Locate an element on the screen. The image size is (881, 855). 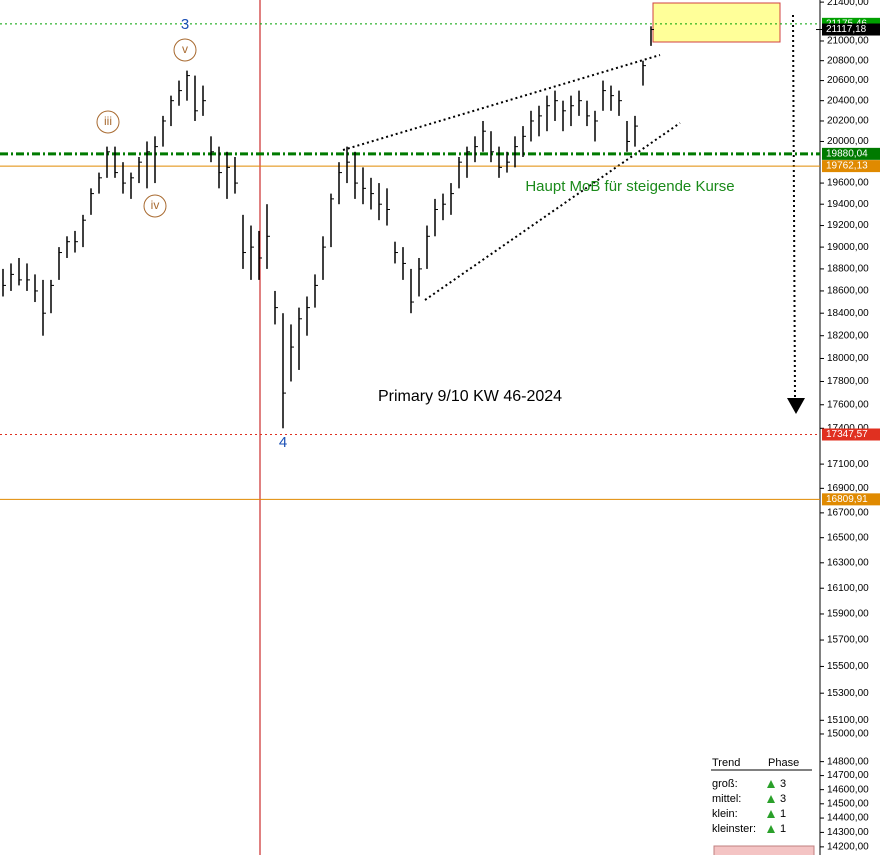
y-tick-label: 16500,00 is located at coordinates (848, 537).